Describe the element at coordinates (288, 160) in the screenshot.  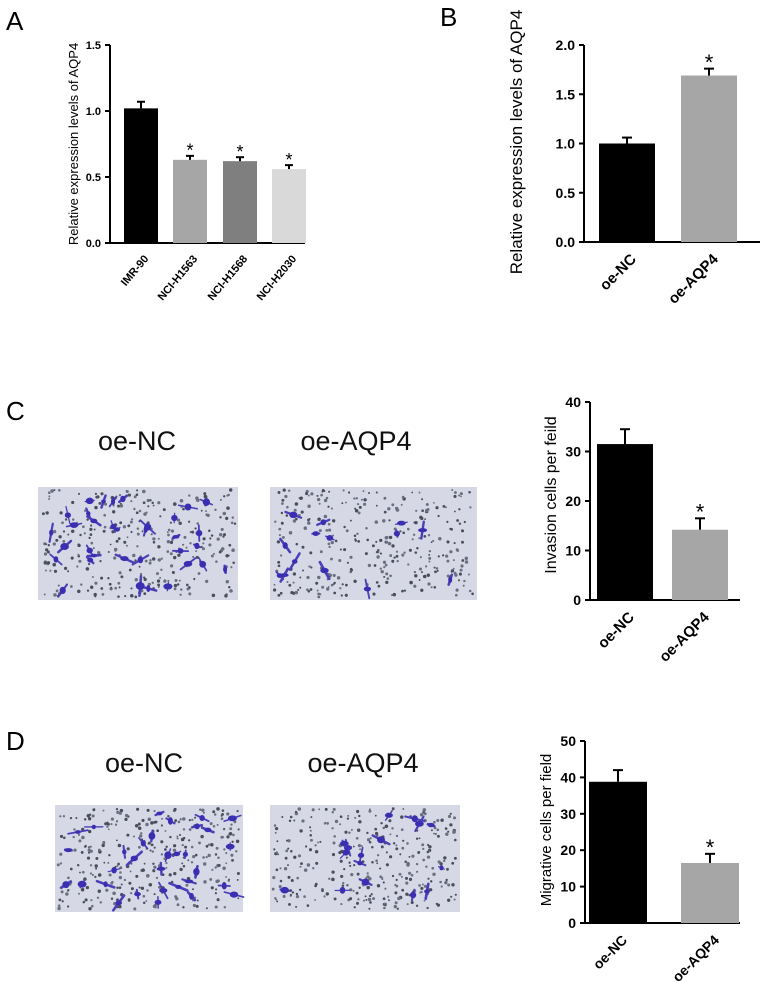
I see `chart-a-significance-star-3: *` at that location.